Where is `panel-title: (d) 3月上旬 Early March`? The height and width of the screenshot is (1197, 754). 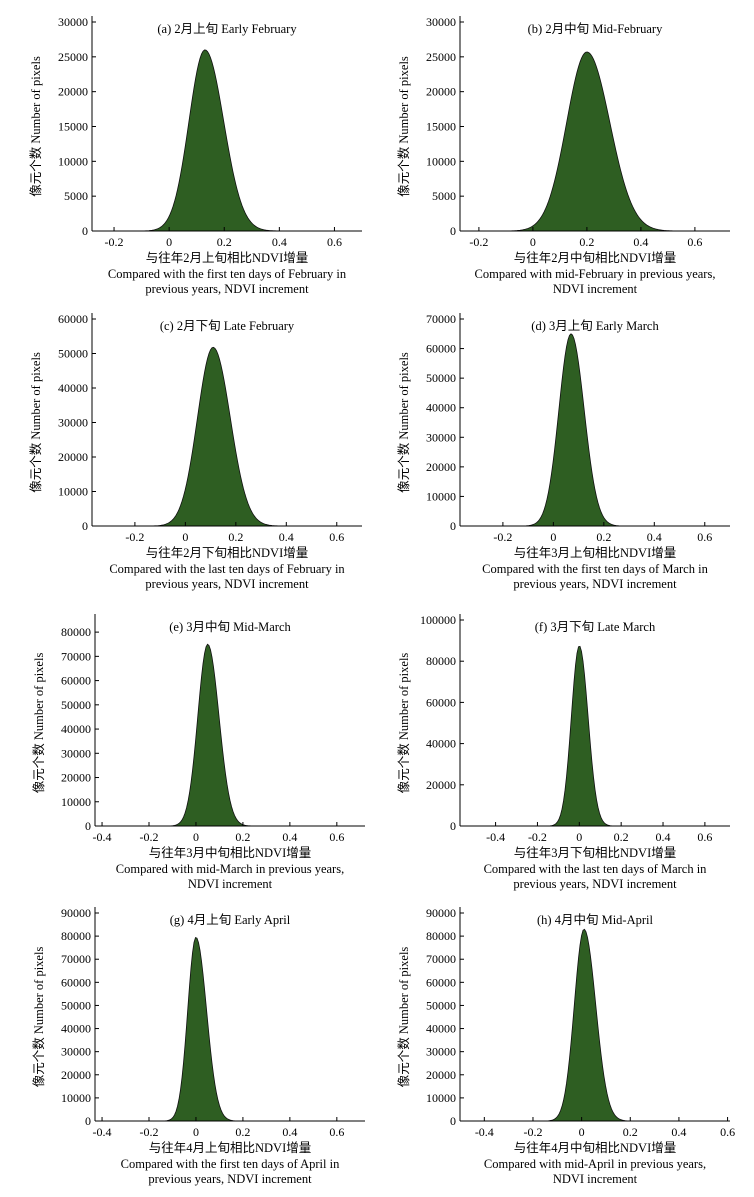 panel-title: (d) 3月上旬 Early March is located at coordinates (595, 326).